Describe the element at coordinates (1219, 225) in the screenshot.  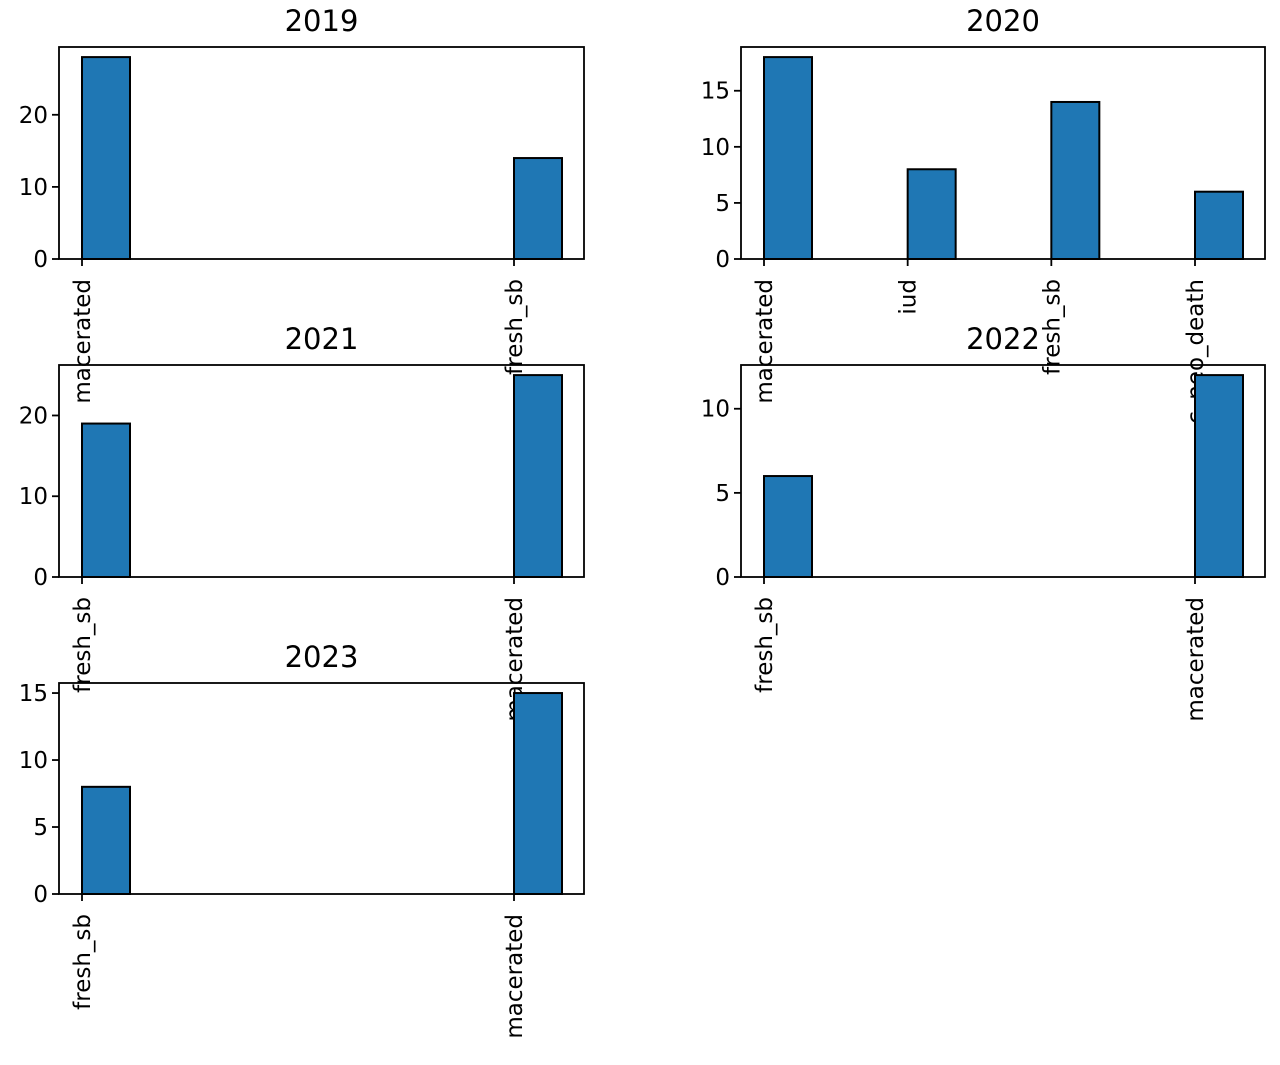
I see `bar-c_neo_death` at that location.